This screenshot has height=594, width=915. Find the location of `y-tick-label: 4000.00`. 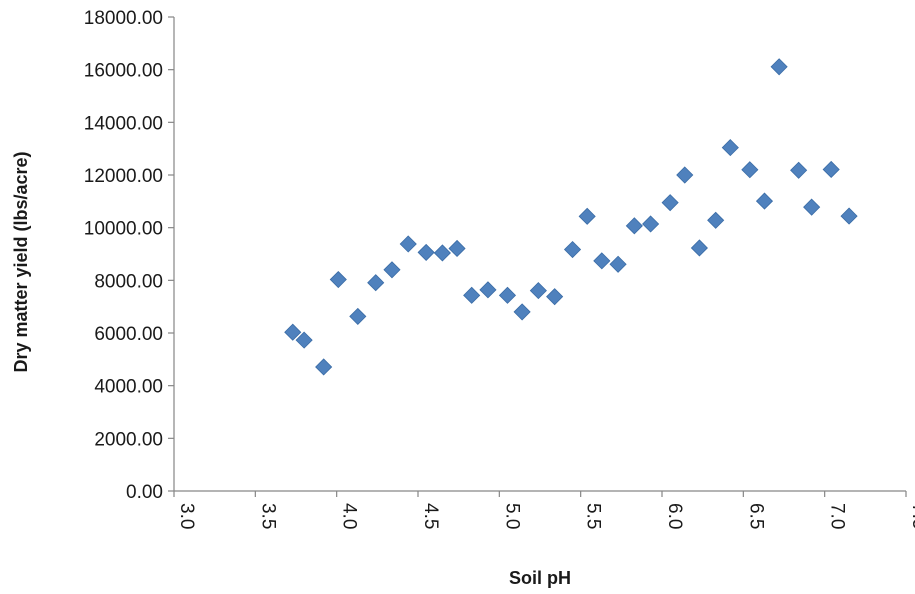

y-tick-label: 4000.00 is located at coordinates (128, 387).